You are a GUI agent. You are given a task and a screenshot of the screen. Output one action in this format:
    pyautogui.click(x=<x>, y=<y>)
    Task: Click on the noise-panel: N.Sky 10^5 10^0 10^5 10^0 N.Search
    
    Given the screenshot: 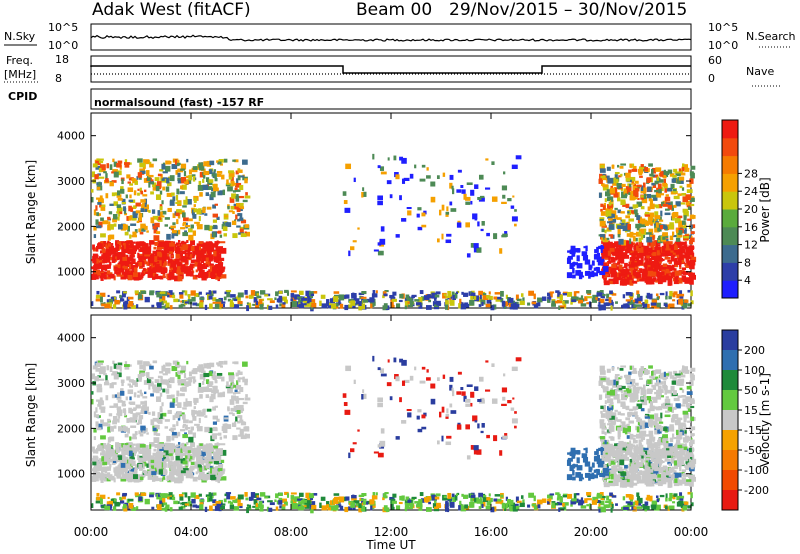 What is the action you would take?
    pyautogui.click(x=400, y=36)
    